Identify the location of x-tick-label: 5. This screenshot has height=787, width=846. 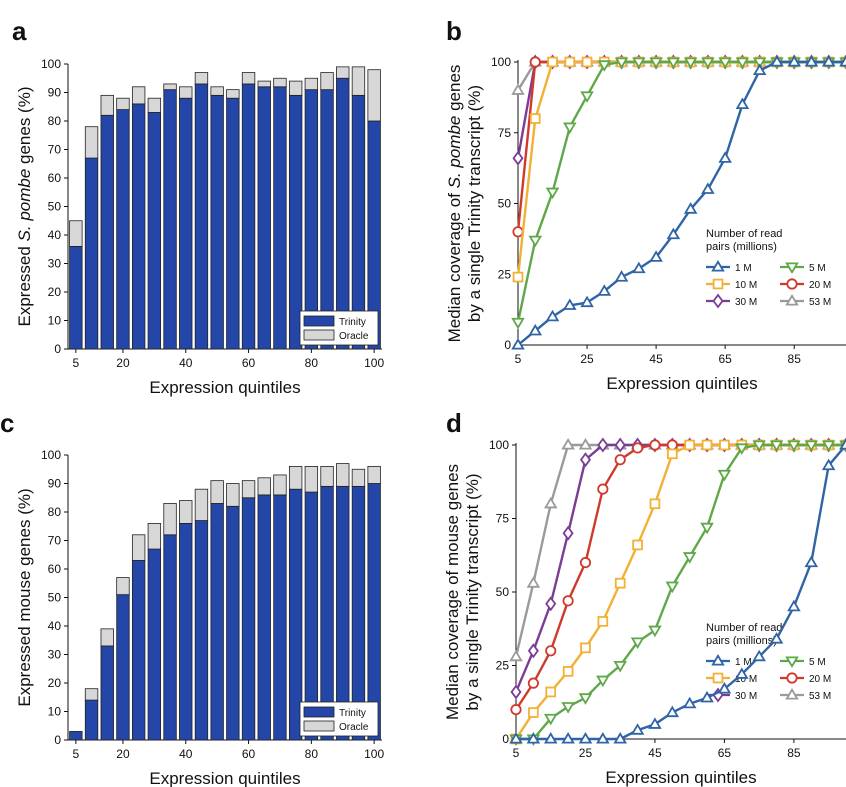
(516, 753).